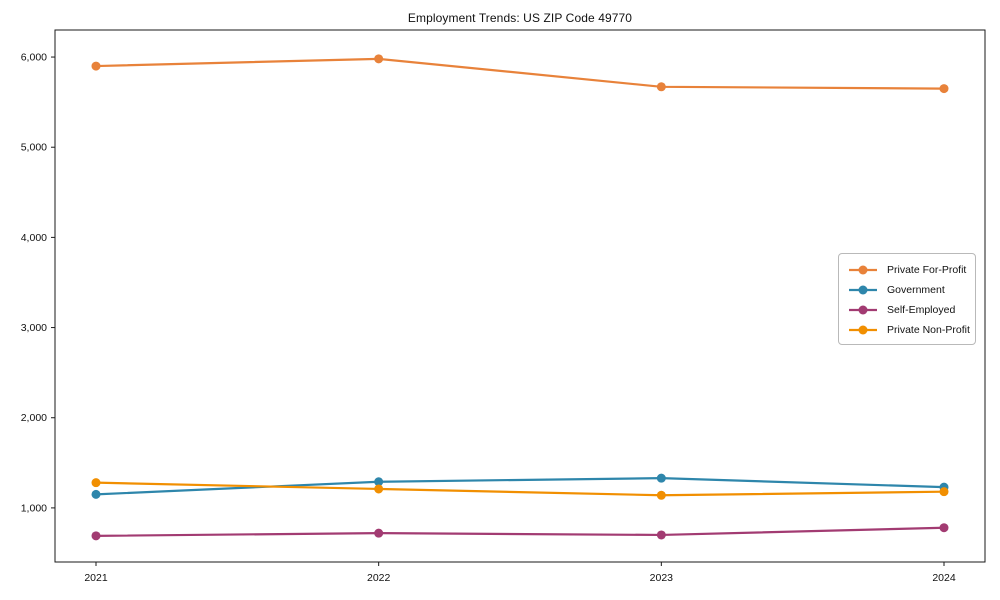 This screenshot has height=600, width=1000. I want to click on x-tick-label: 2021, so click(96, 578).